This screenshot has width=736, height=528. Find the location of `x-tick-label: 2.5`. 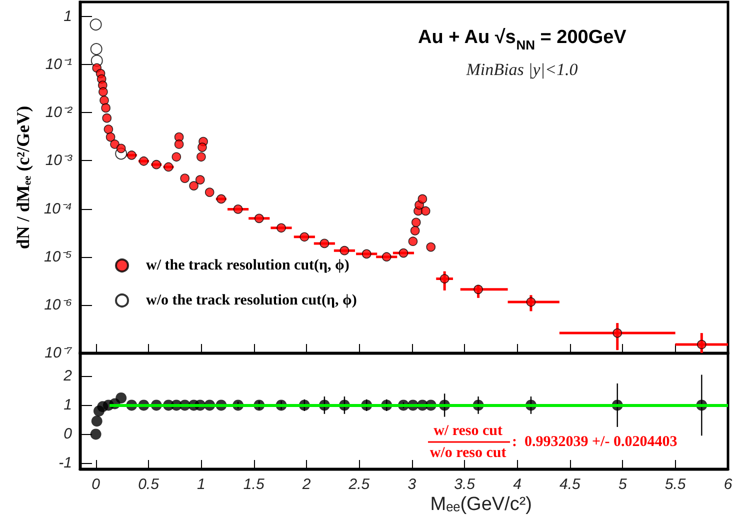

x-tick-label: 2.5 is located at coordinates (359, 484).